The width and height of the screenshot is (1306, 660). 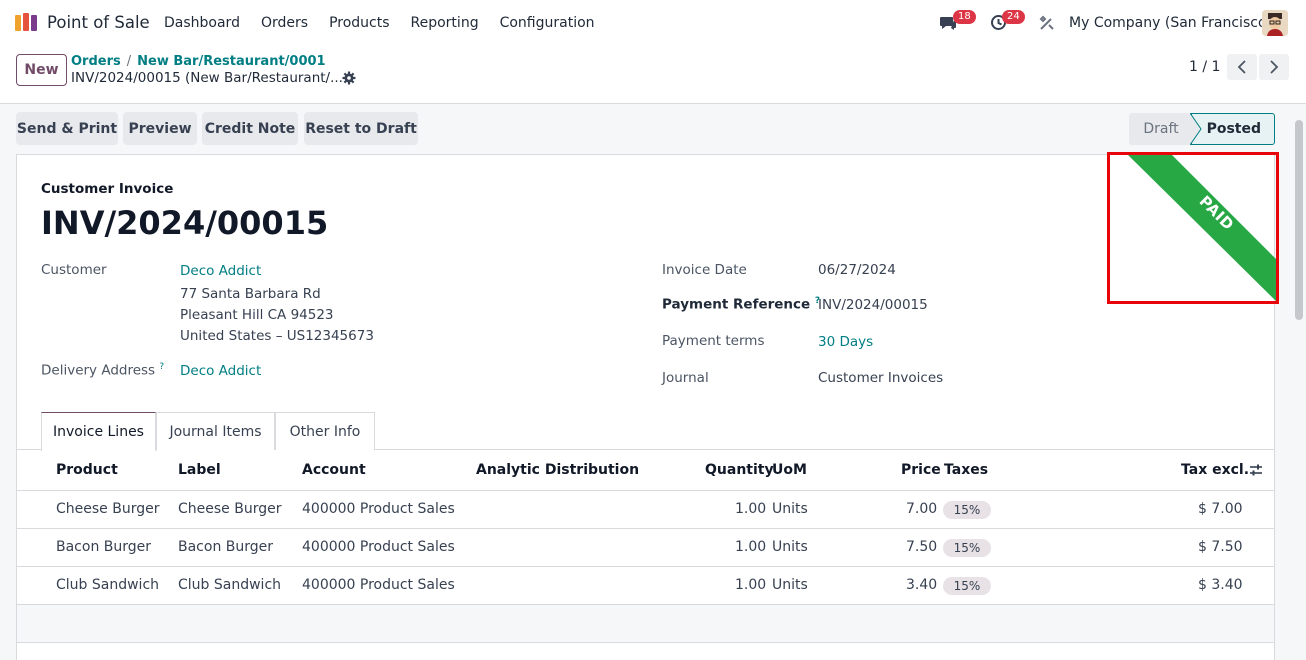 I want to click on menu-configuration: Configuration, so click(x=547, y=23).